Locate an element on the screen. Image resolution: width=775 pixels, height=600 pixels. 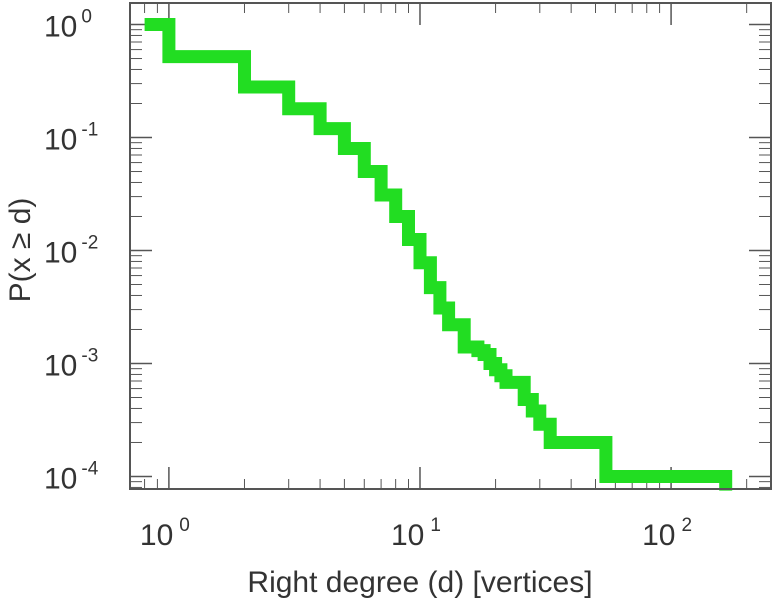
y-tick-label: 10 -1 is located at coordinates (71, 138).